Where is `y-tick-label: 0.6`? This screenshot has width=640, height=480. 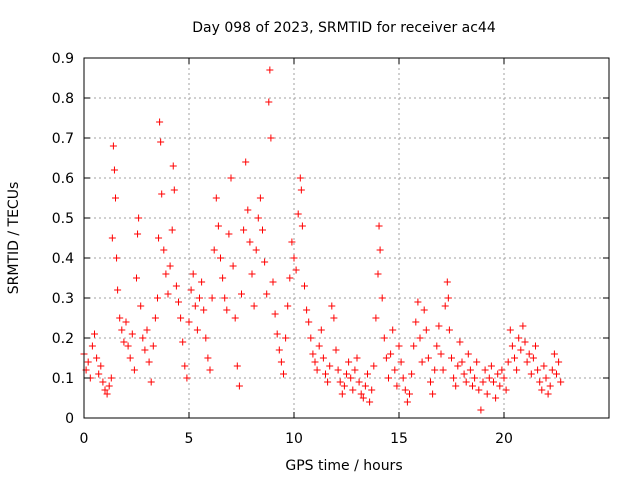
y-tick-label: 0.6 is located at coordinates (63, 179).